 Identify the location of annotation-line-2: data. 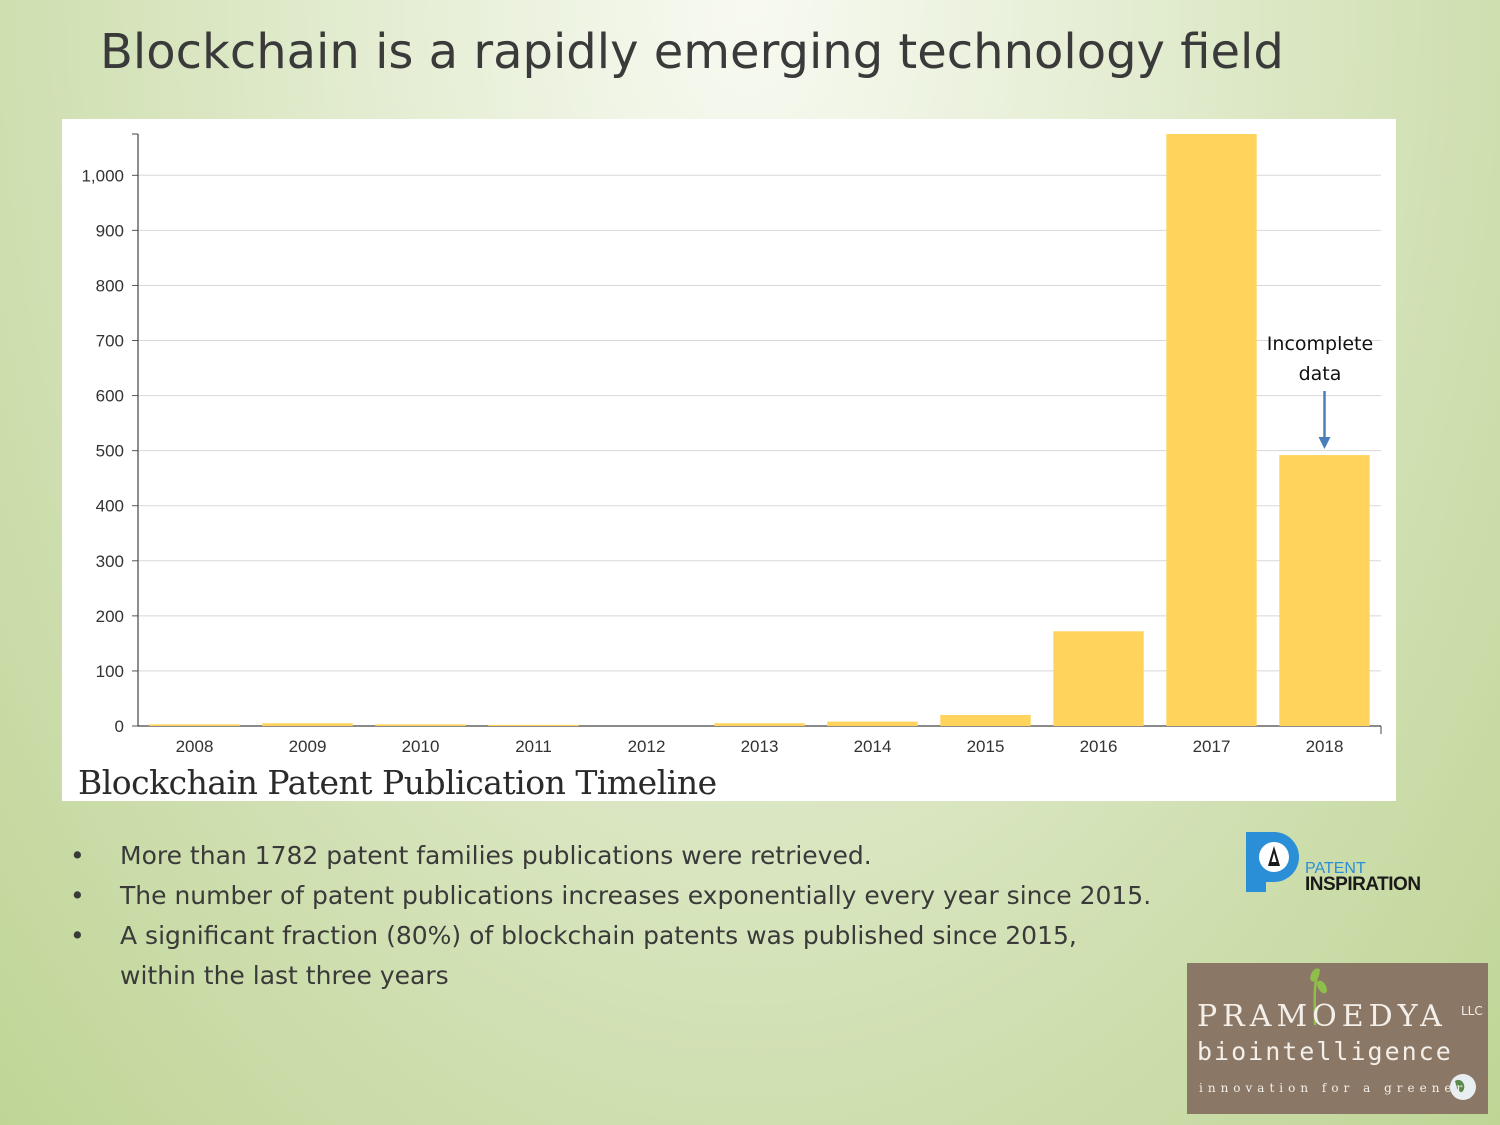
(1320, 374).